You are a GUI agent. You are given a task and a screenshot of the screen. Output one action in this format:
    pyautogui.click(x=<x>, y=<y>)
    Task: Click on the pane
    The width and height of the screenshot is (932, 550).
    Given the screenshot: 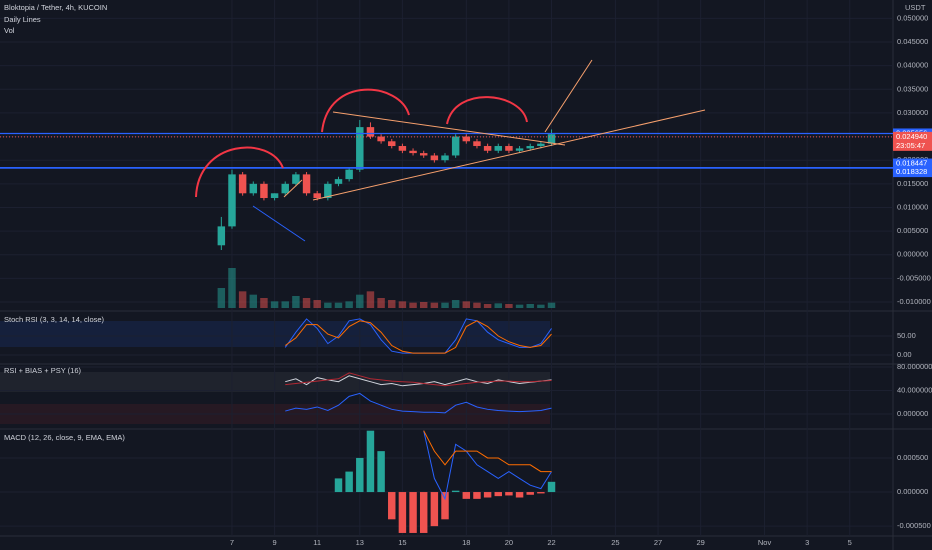 What is the action you would take?
    pyautogui.click(x=446, y=337)
    